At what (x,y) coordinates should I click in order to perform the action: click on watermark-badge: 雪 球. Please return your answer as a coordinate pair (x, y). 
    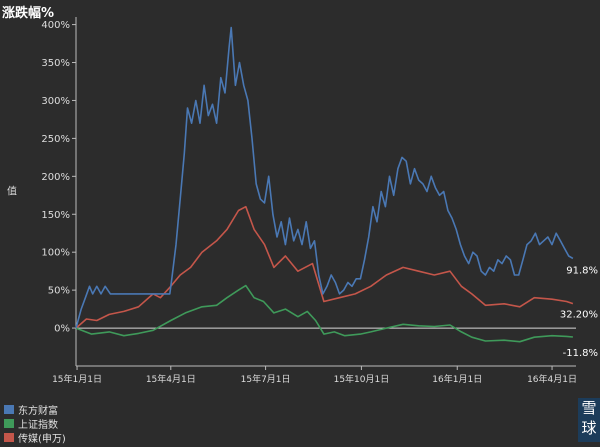
    Looking at the image, I should click on (589, 420).